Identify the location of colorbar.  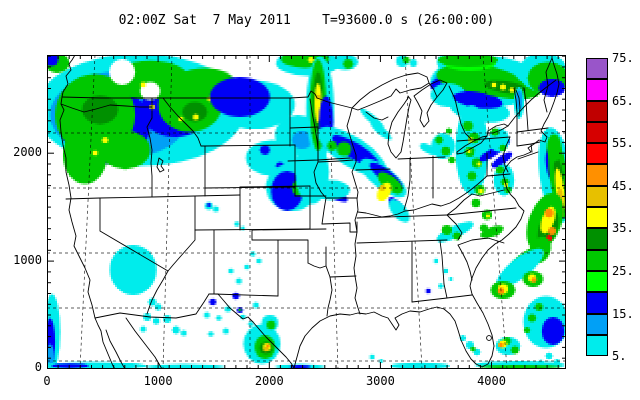
(597, 207).